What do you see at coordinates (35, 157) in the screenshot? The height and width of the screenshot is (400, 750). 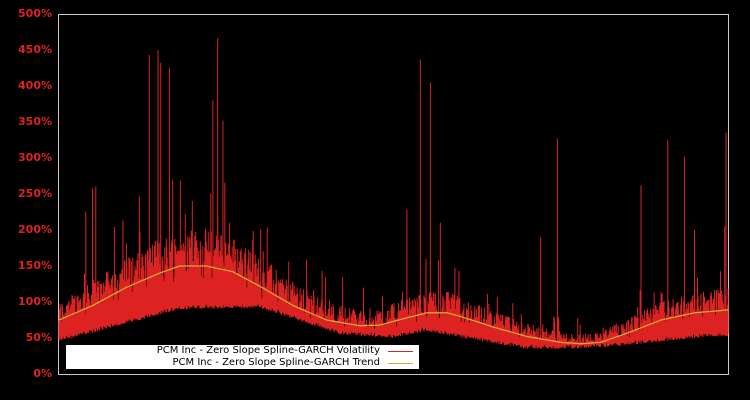 I see `y-tick-label: 300%` at bounding box center [35, 157].